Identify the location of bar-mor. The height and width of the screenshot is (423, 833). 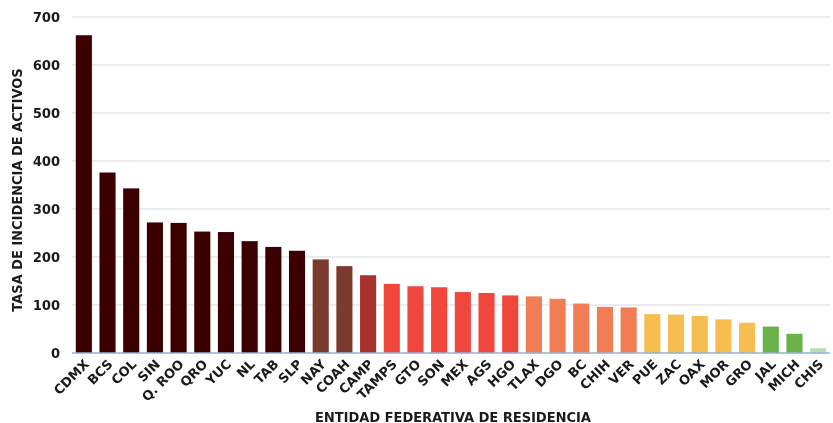
(723, 336).